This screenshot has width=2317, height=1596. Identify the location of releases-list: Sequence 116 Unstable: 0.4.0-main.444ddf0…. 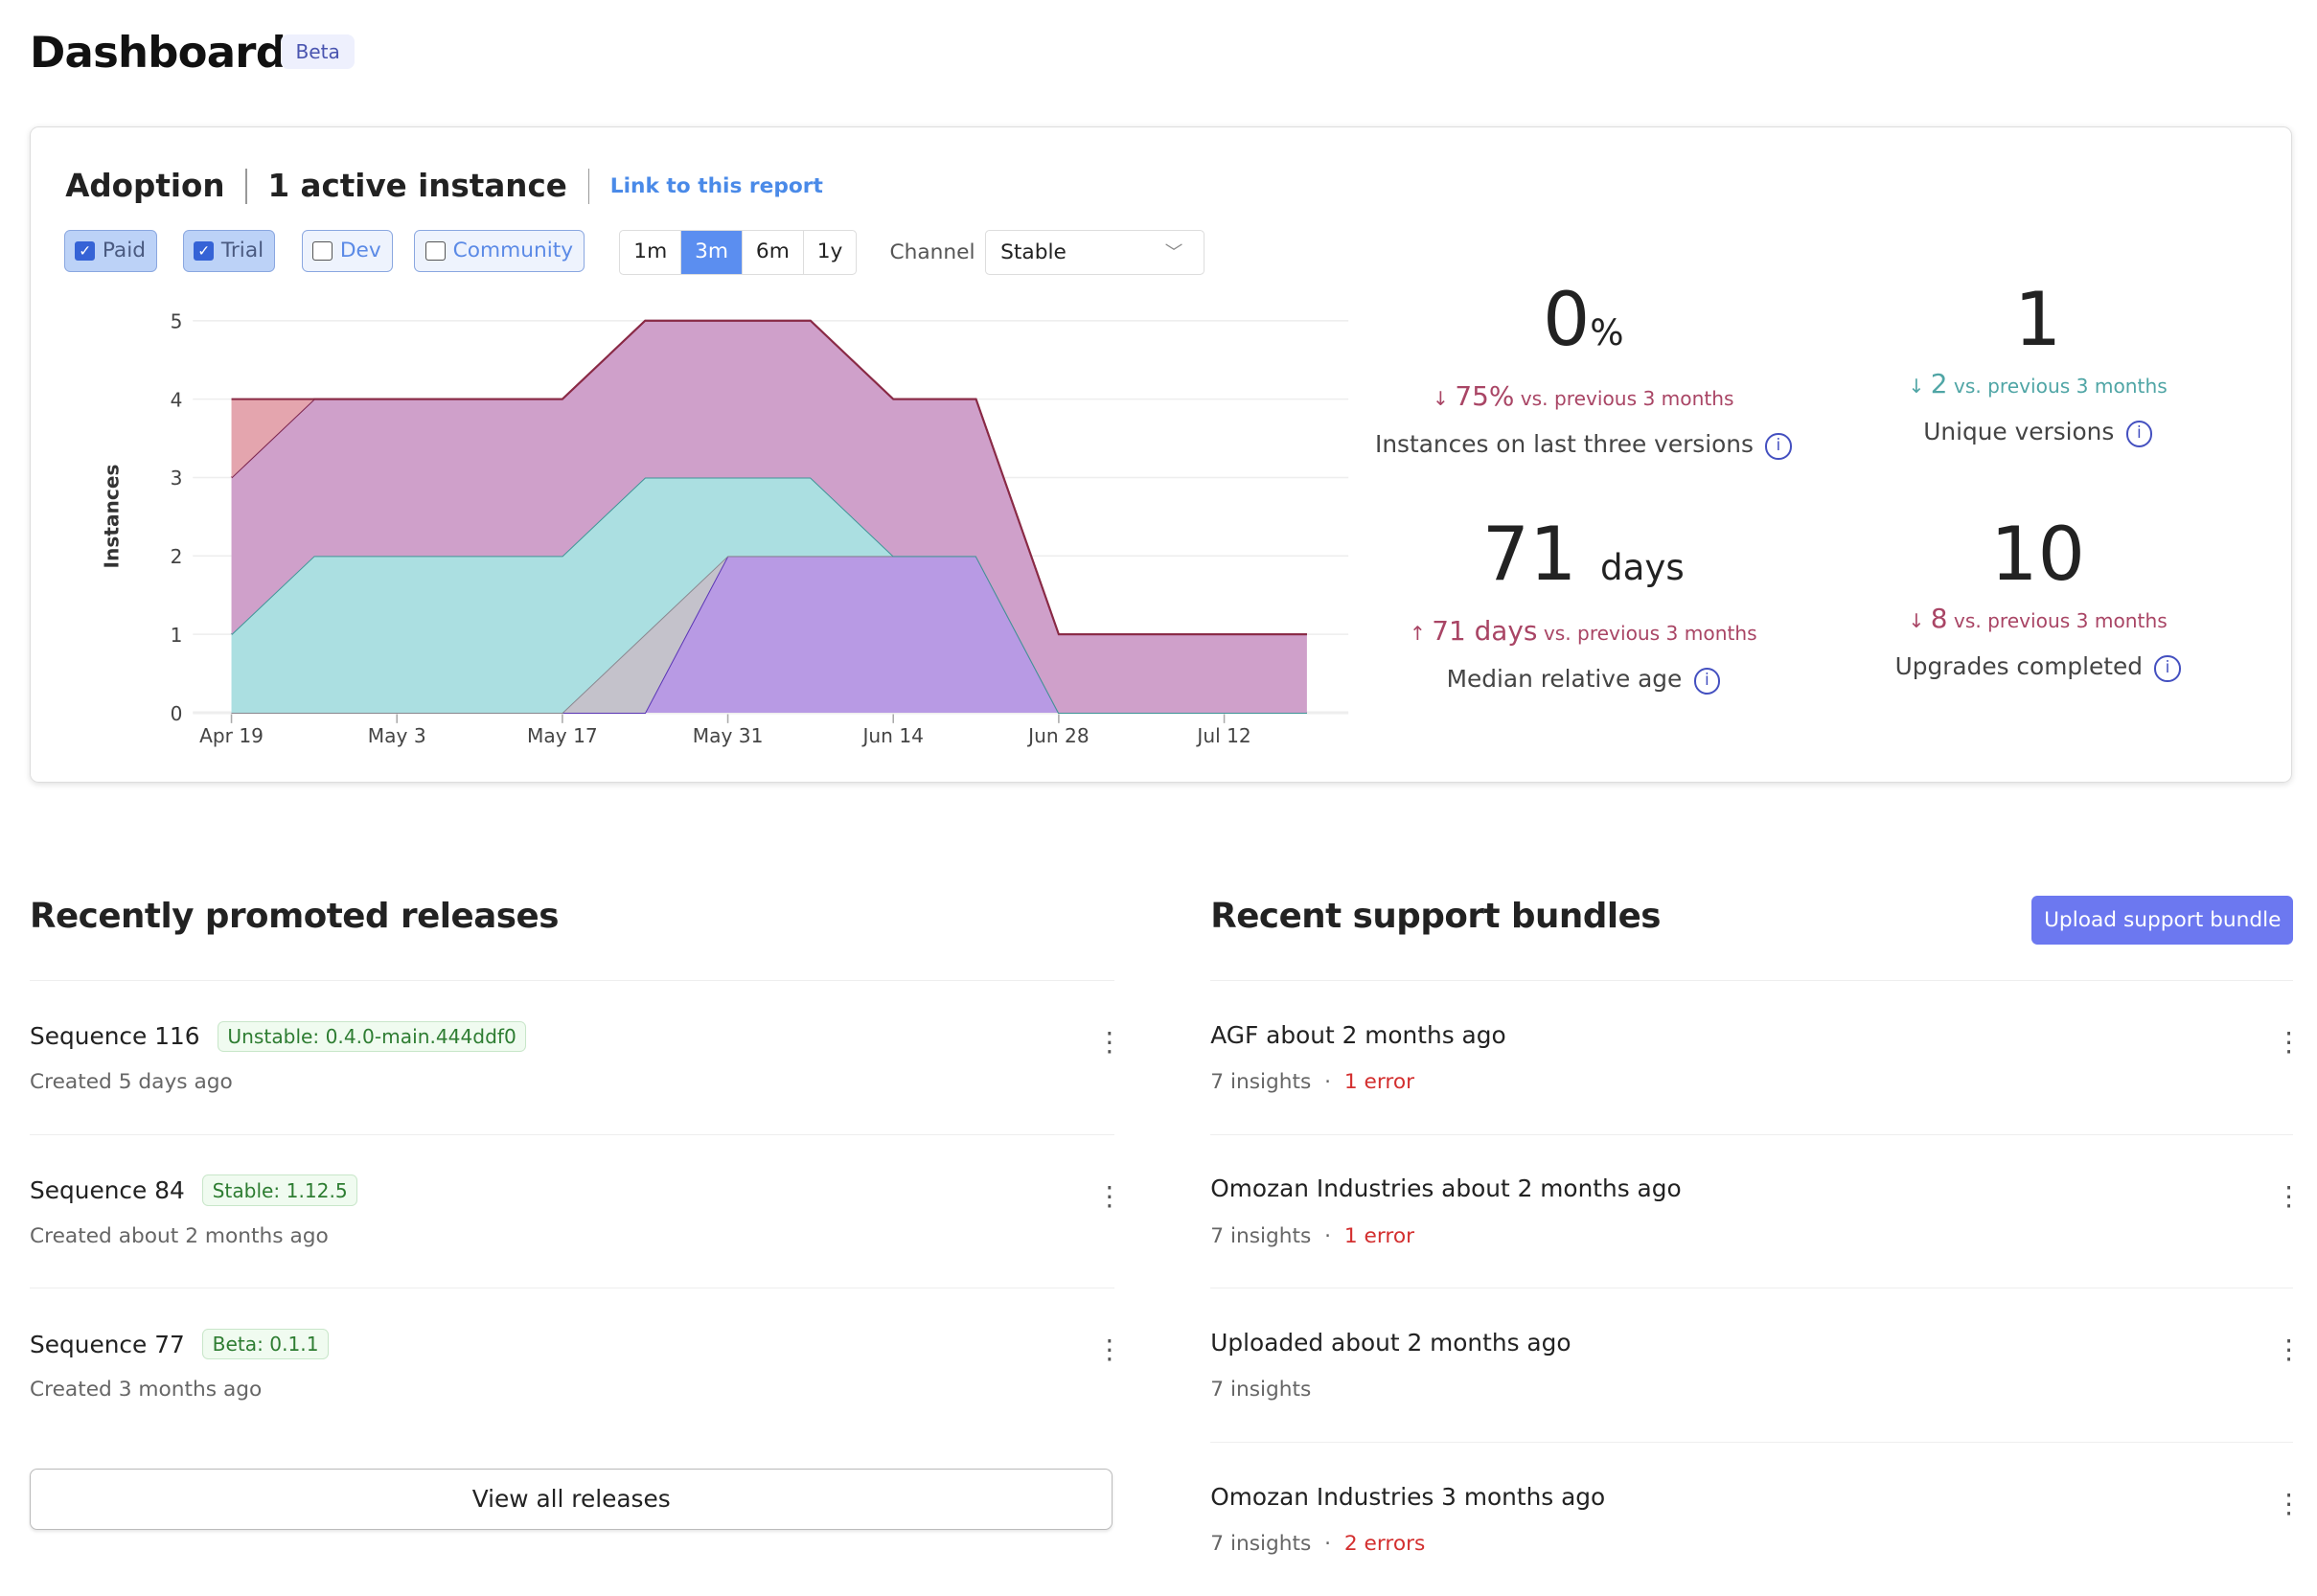
(576, 1210).